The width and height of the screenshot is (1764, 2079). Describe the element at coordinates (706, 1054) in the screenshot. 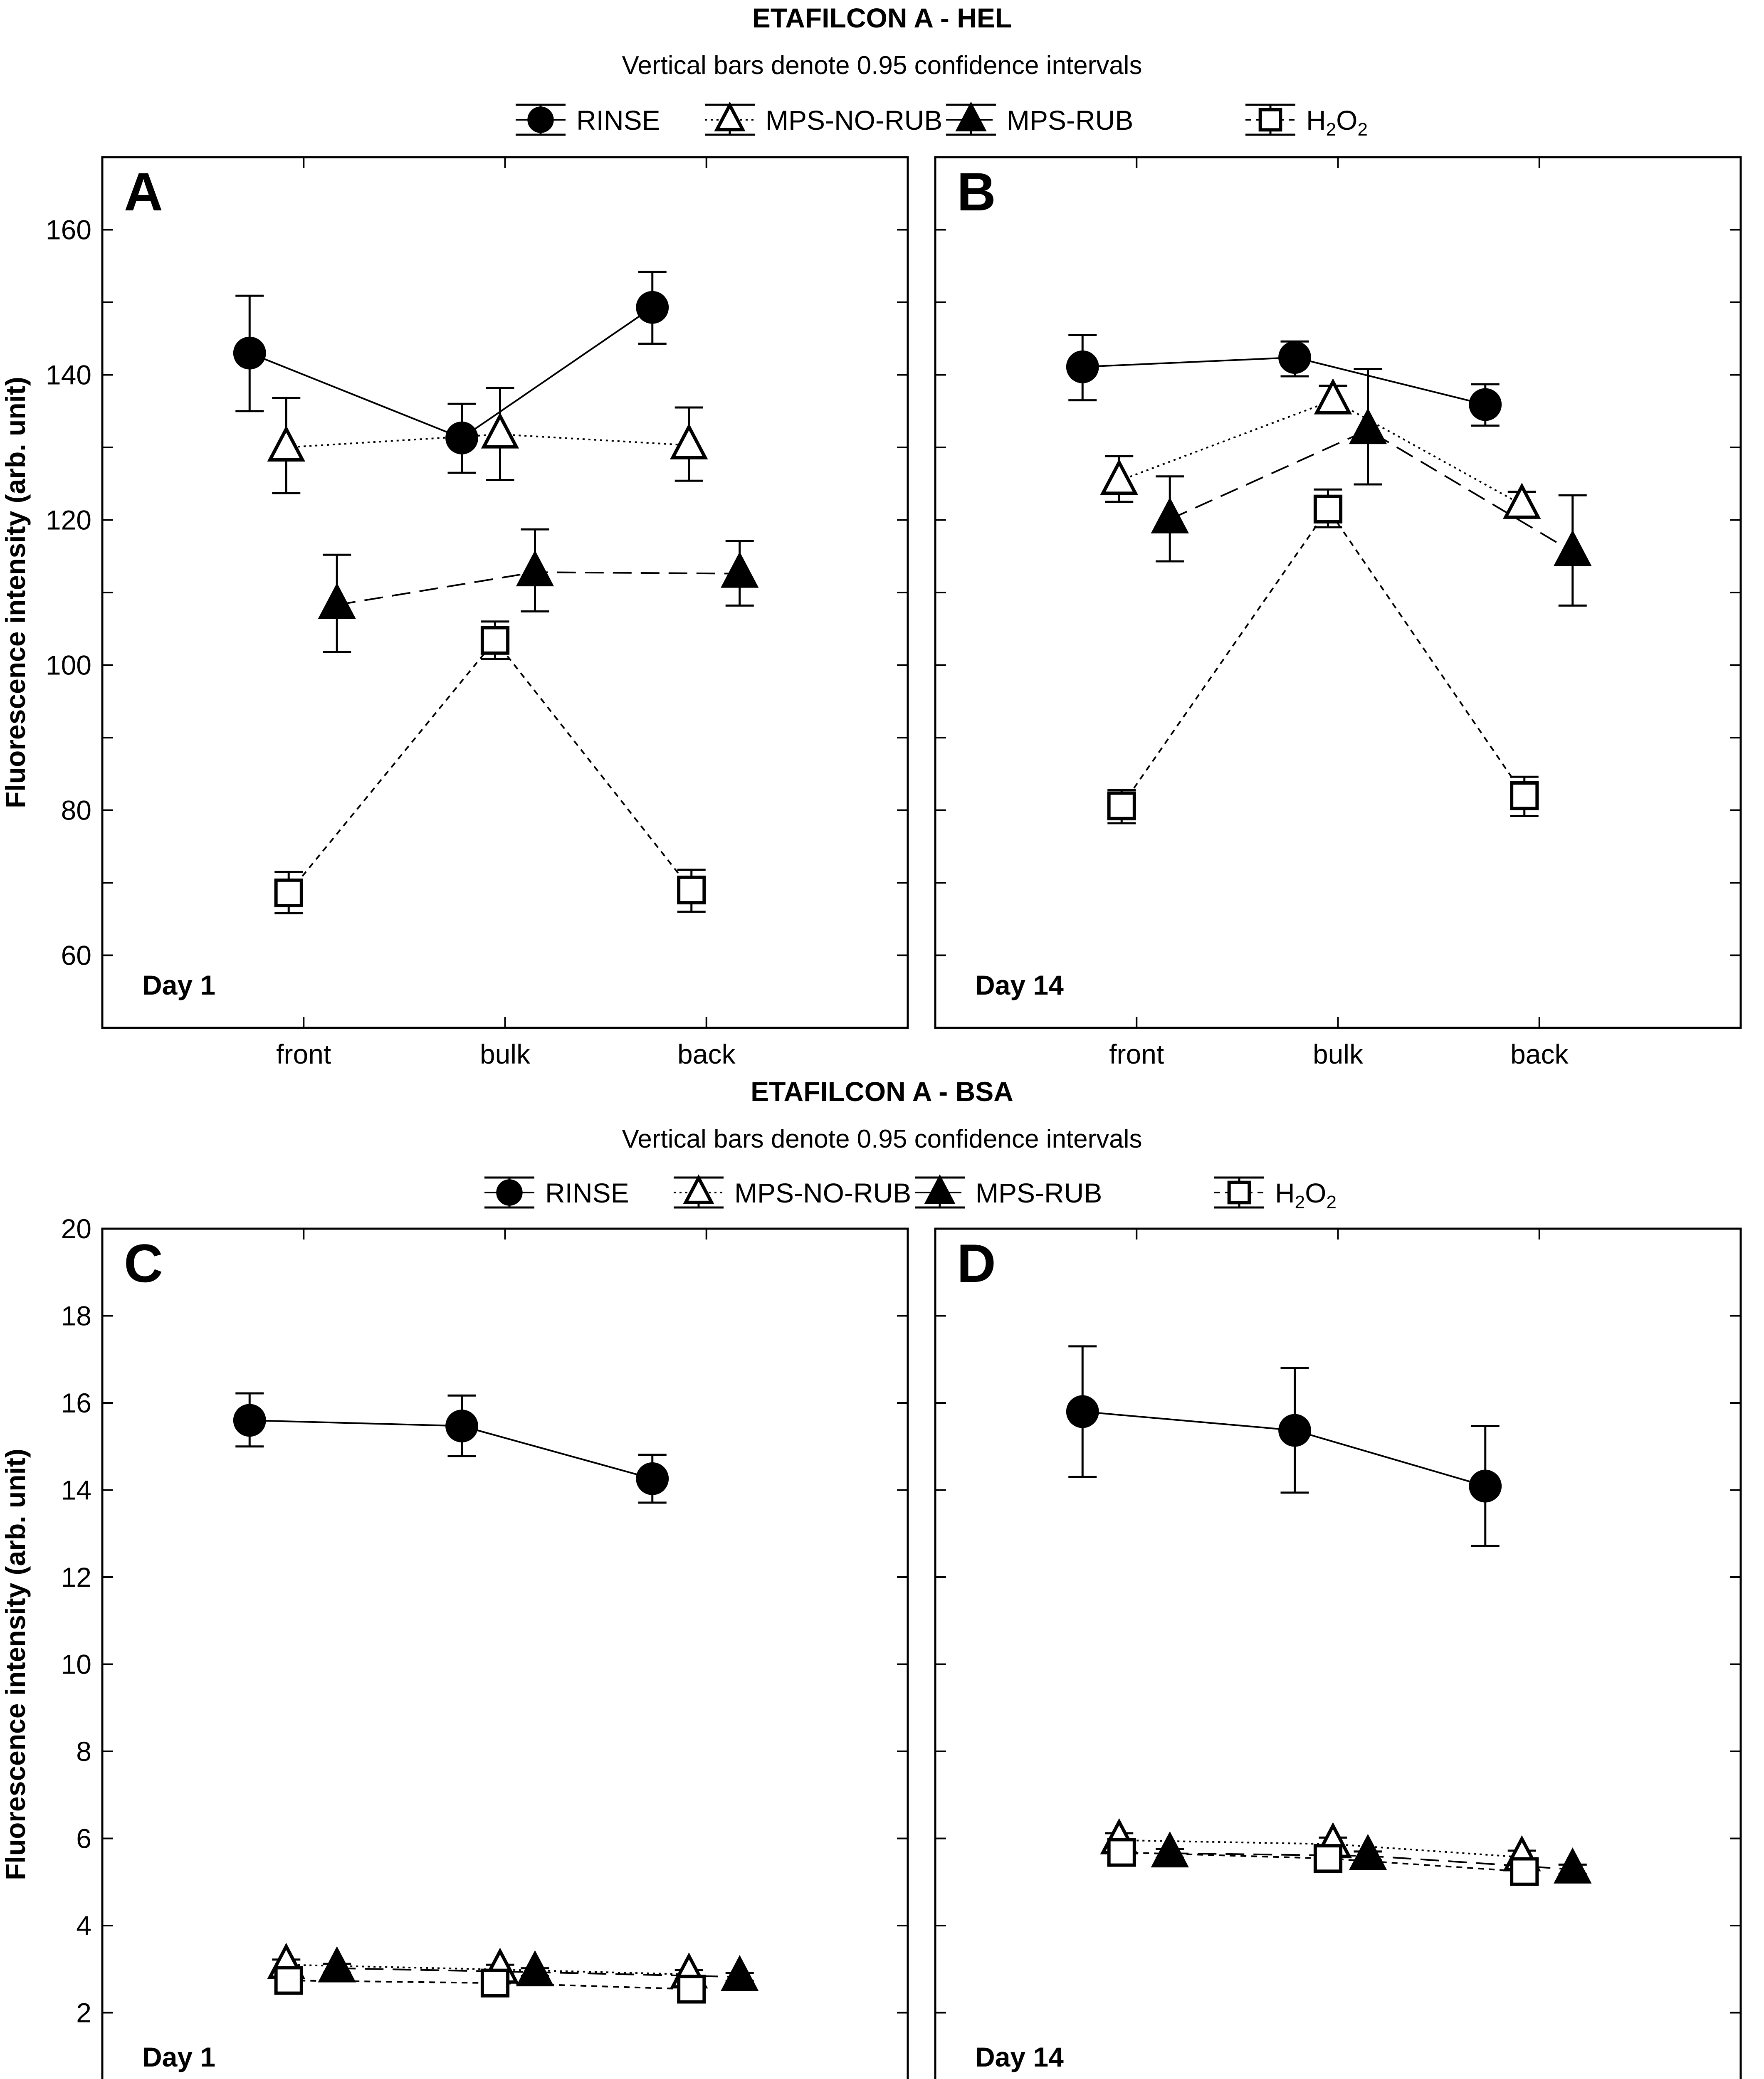

I see `x-tick-label: back` at that location.